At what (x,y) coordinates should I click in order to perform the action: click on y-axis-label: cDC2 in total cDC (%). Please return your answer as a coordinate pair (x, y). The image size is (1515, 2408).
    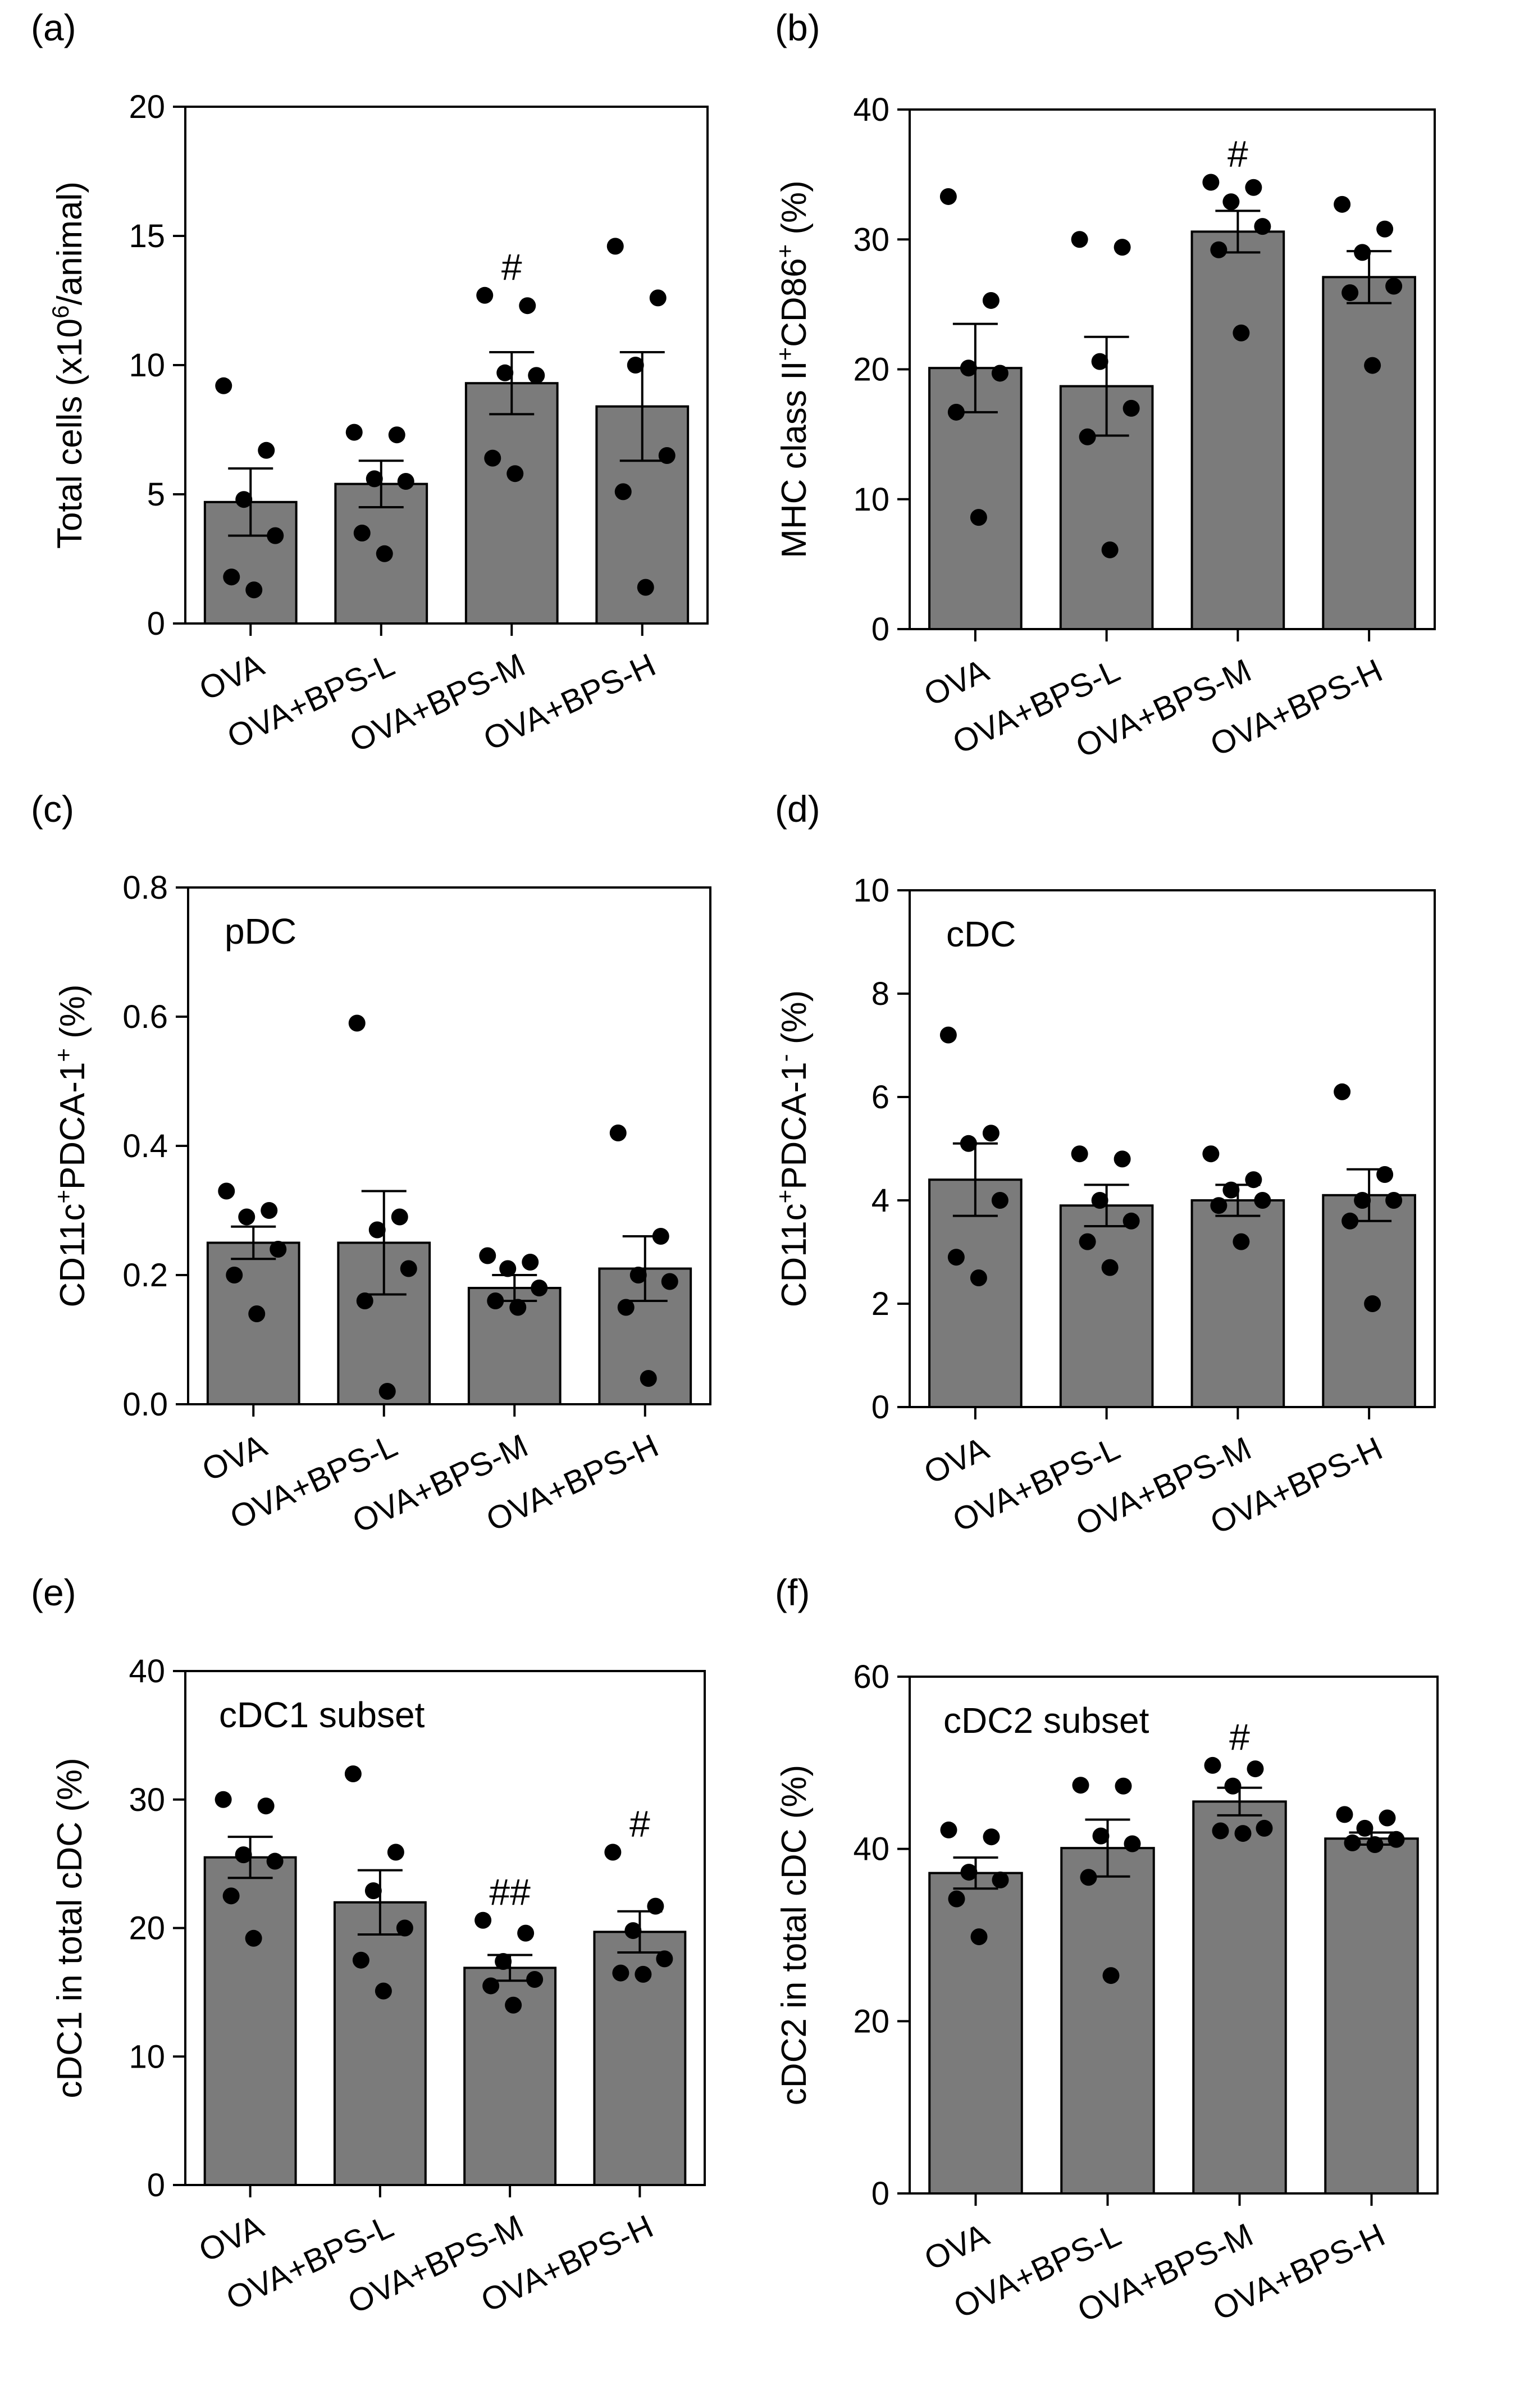
    Looking at the image, I should click on (795, 1935).